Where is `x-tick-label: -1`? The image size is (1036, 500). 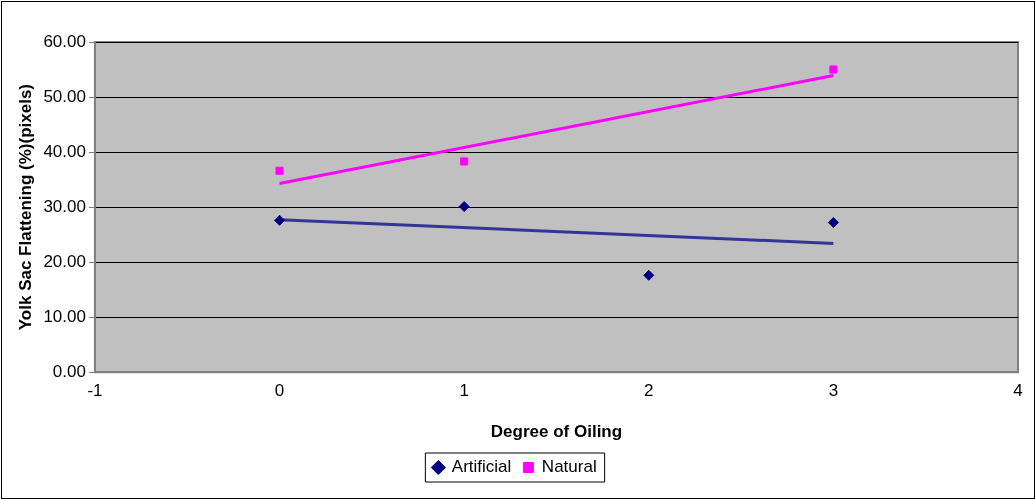
x-tick-label: -1 is located at coordinates (95, 391).